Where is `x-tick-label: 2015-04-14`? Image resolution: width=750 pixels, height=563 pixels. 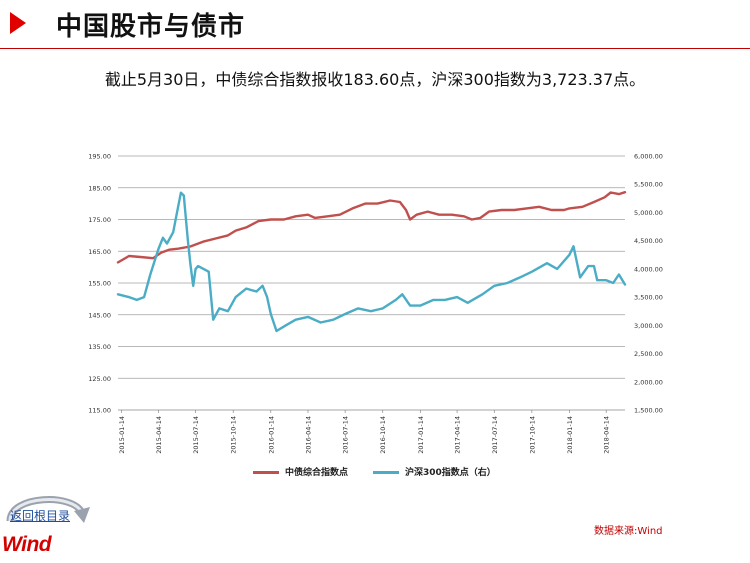
x-tick-label: 2015-04-14 is located at coordinates (159, 435).